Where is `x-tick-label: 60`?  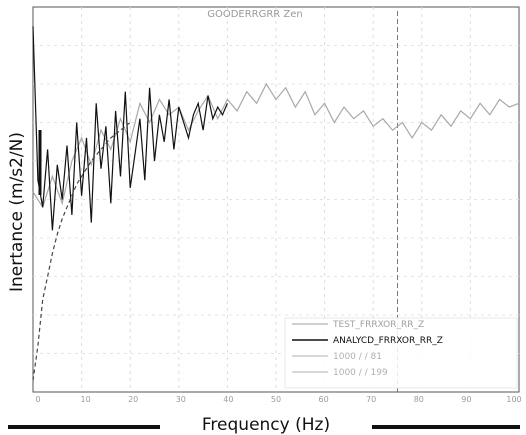
x-tick-label: 60 is located at coordinates (324, 399).